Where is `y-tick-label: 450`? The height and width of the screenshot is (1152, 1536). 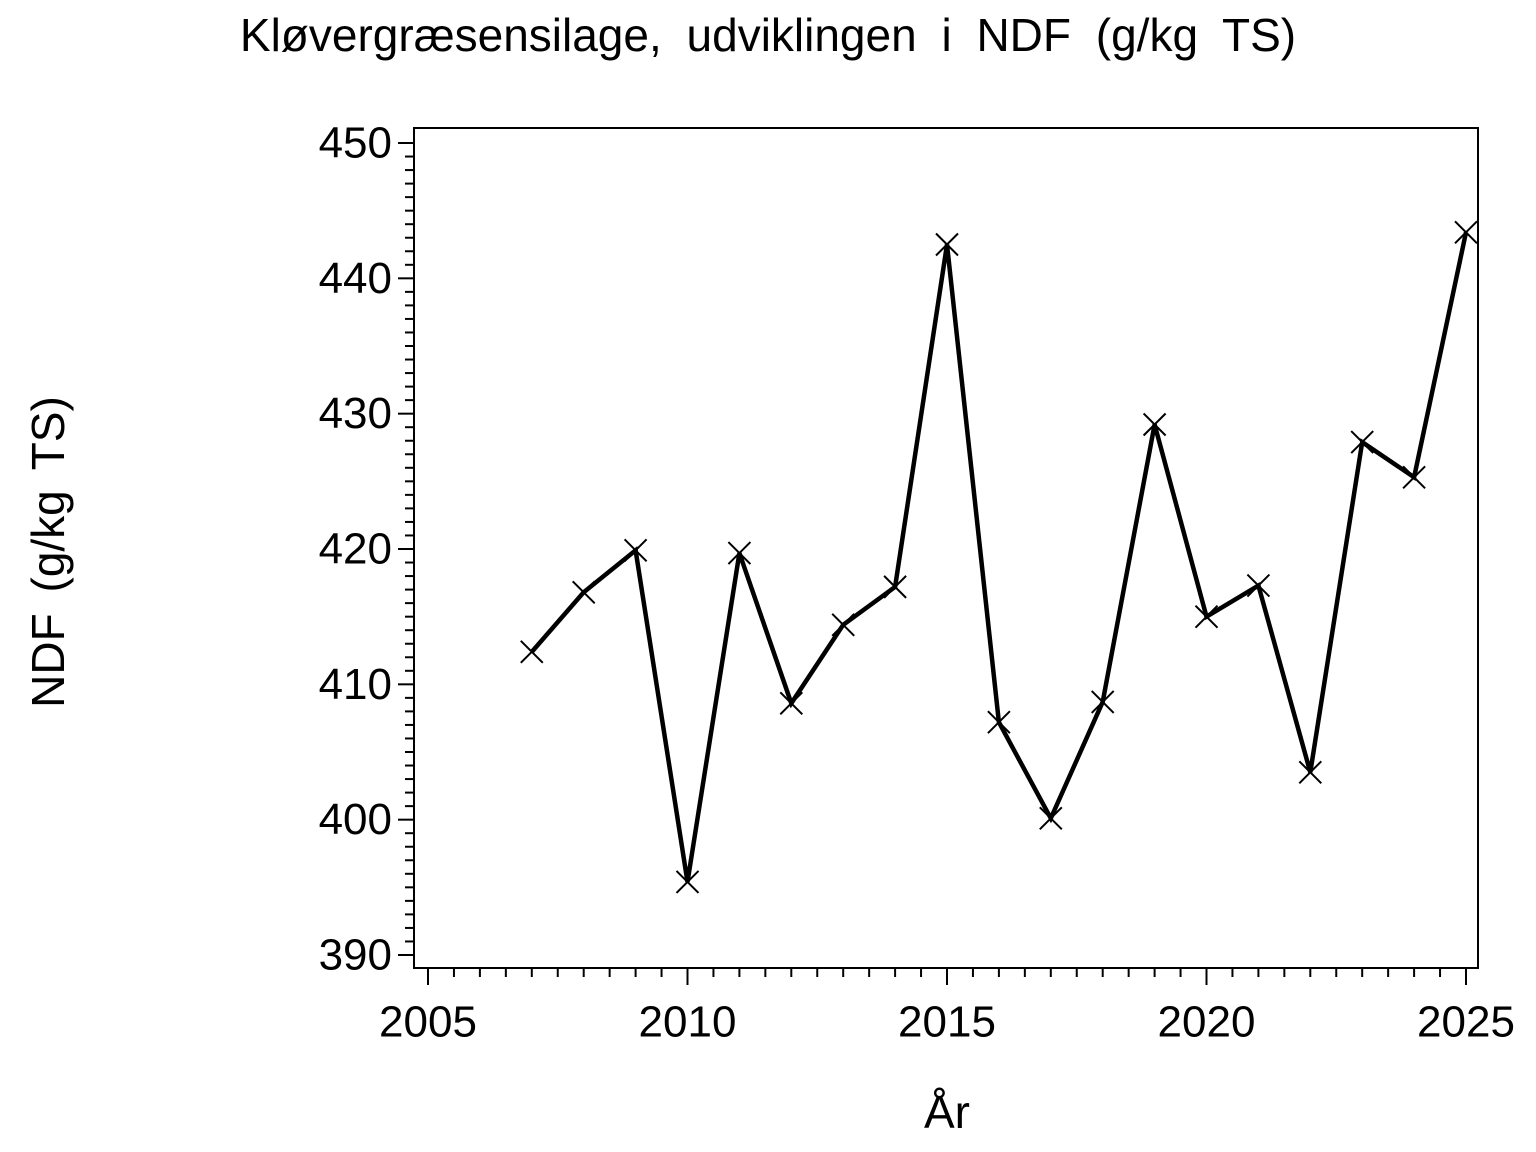
y-tick-label: 450 is located at coordinates (355, 143).